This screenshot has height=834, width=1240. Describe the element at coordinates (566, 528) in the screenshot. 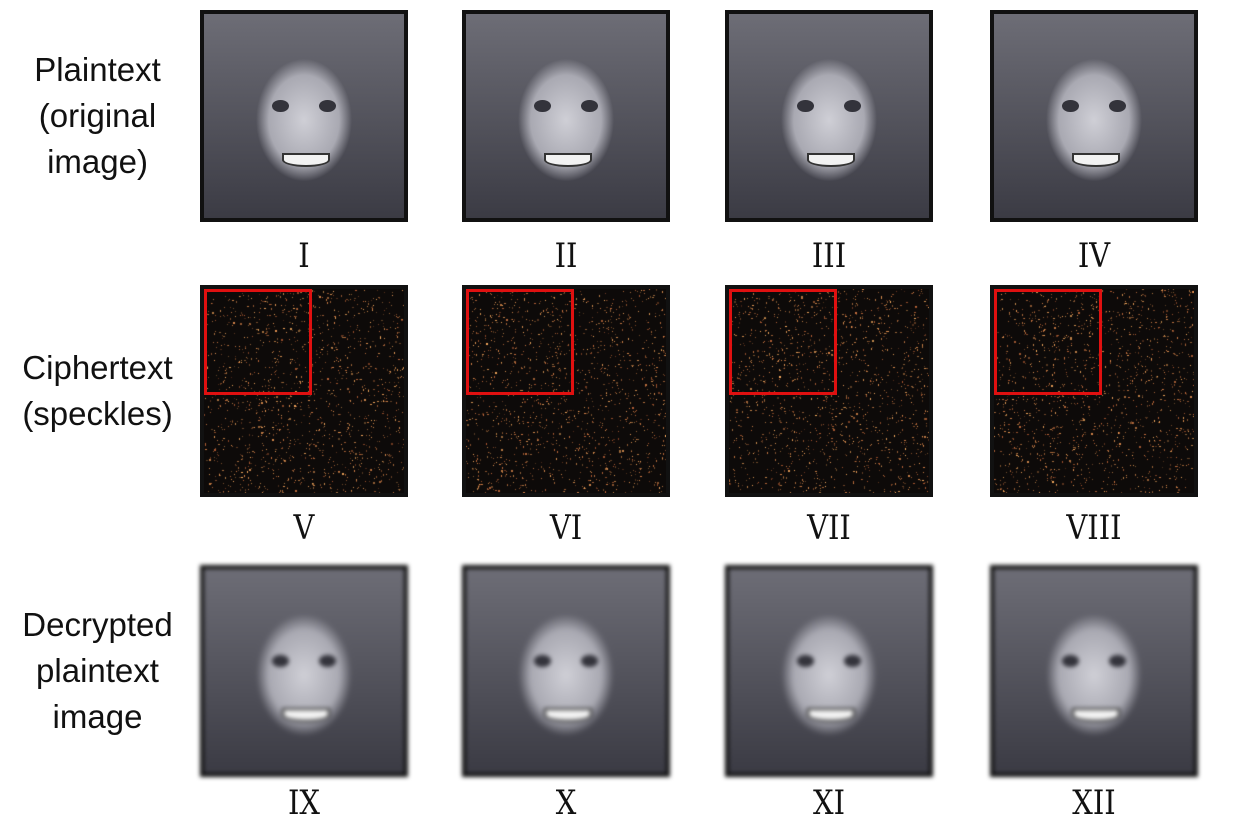

I see `panel-numeral: VI` at that location.